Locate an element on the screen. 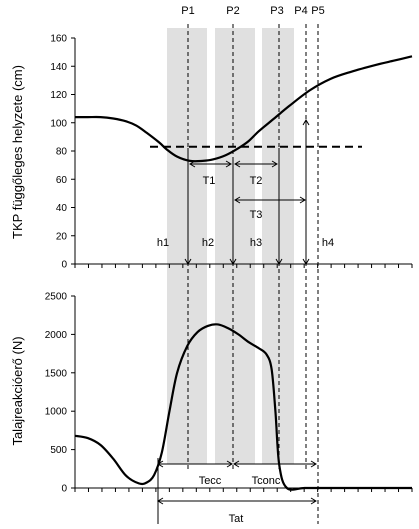  tat-label: Tat is located at coordinates (236, 519).